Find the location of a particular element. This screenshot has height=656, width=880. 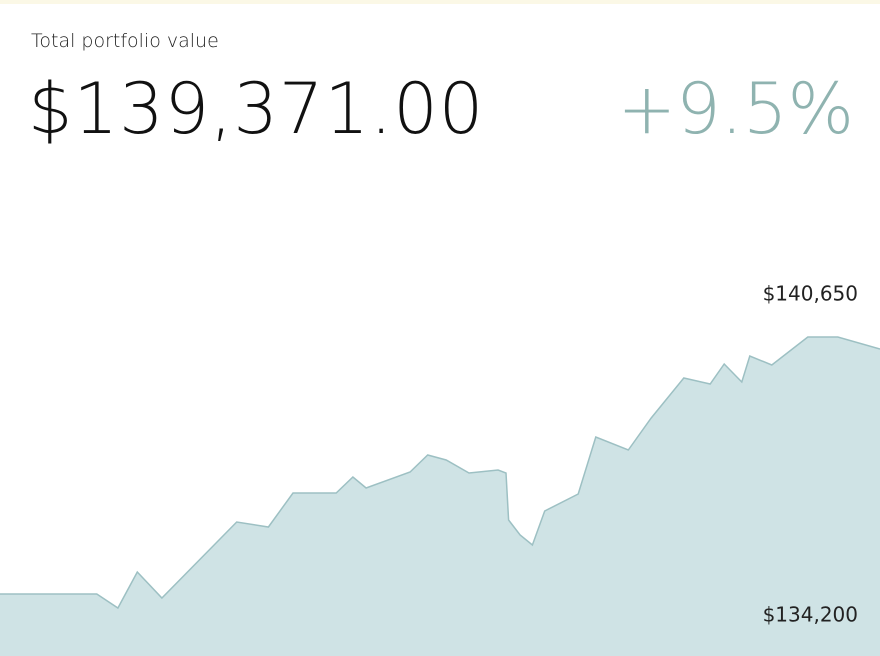

y-tick-label: $140,650 is located at coordinates (810, 294).